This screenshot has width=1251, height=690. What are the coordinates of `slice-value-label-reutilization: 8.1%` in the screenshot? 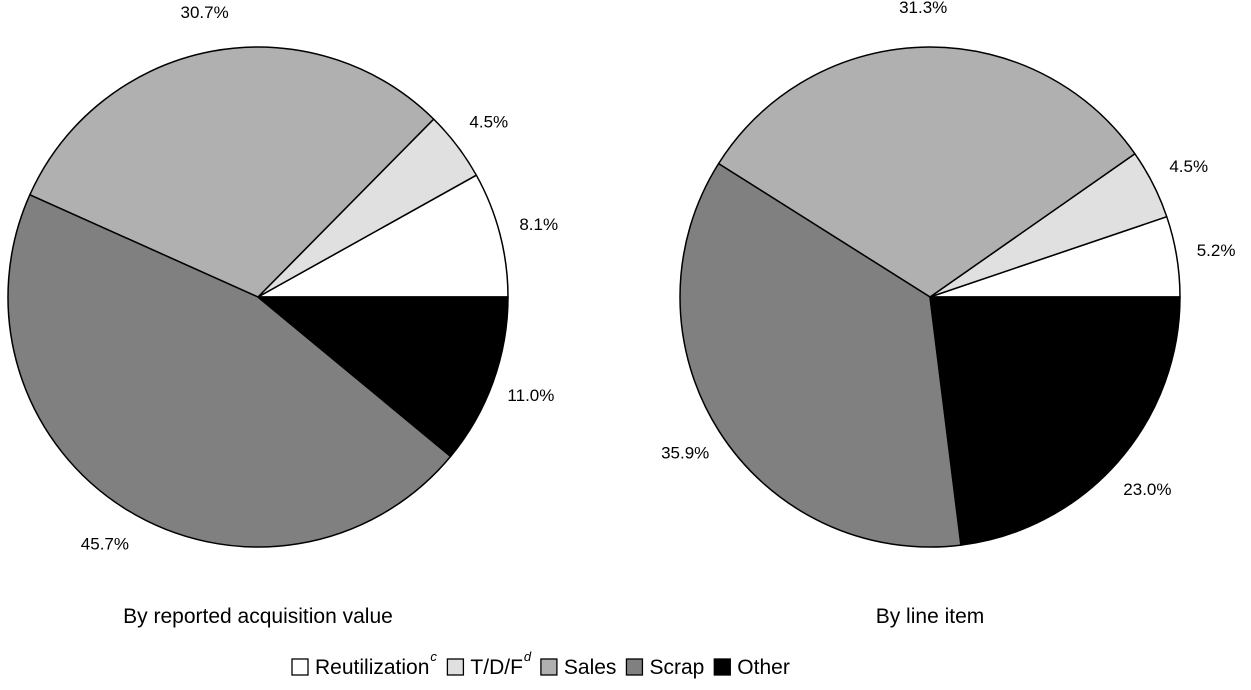 It's located at (538, 224).